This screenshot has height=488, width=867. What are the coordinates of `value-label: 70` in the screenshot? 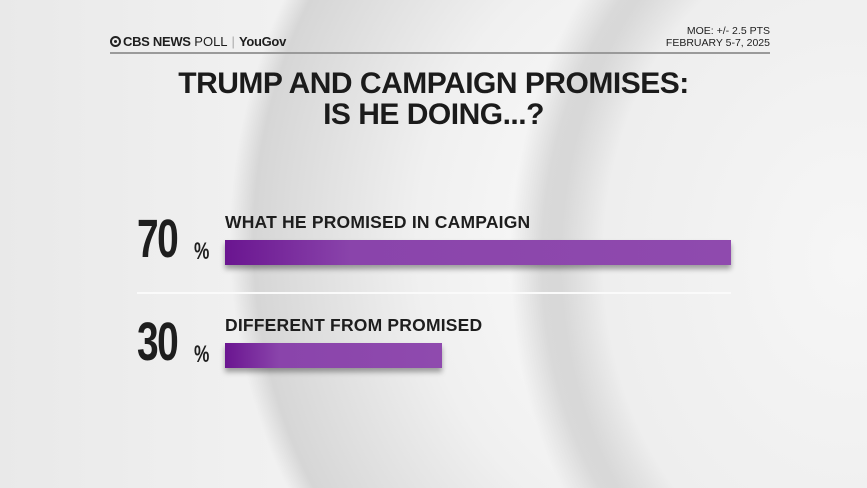 It's located at (158, 239).